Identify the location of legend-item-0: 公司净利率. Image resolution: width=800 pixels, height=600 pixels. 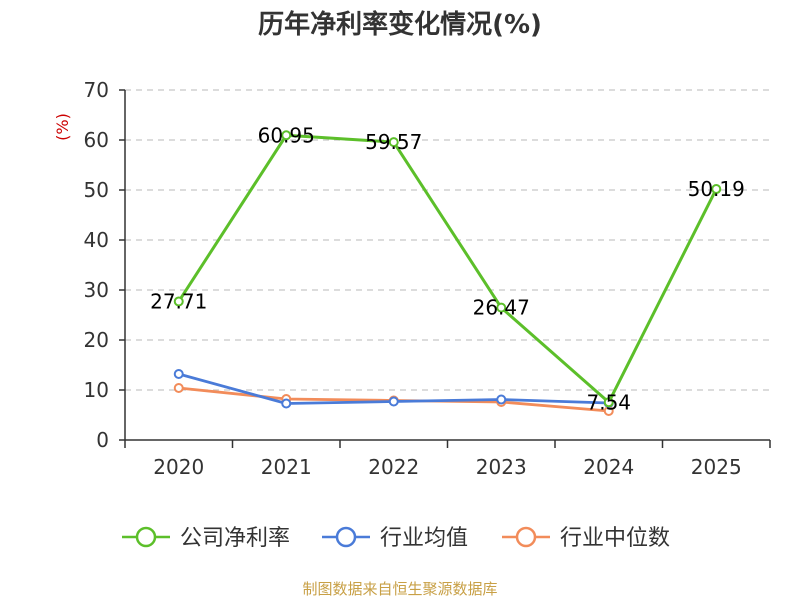
(206, 538).